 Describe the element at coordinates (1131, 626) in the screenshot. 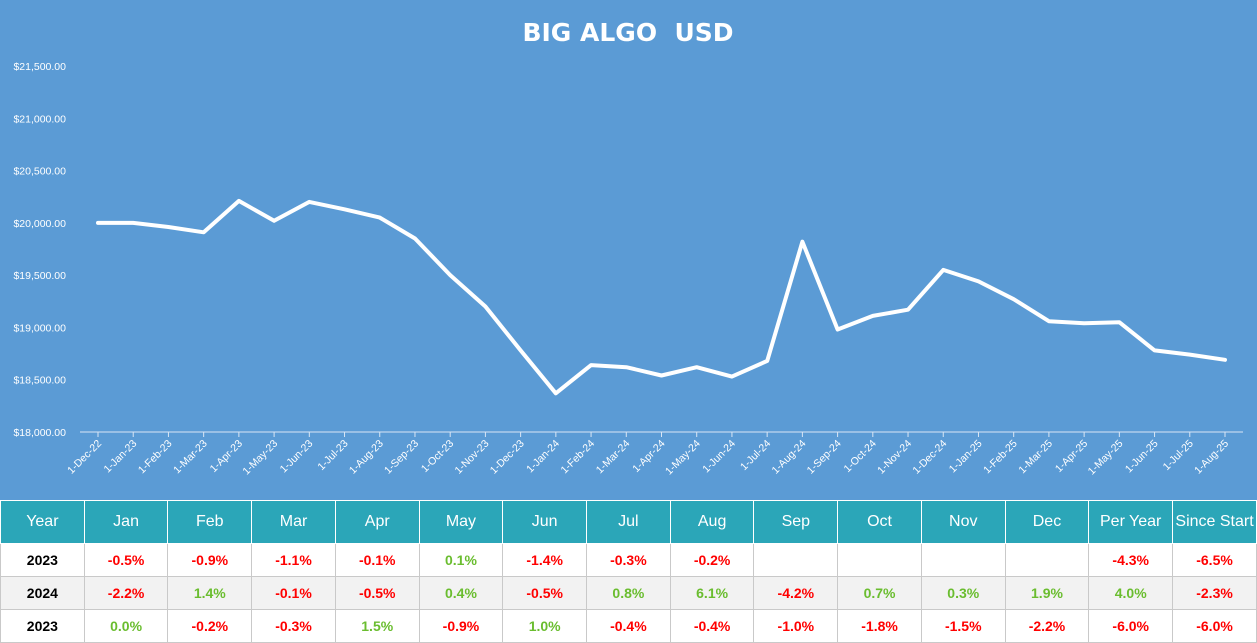

I see `return-cell: -6.0%` at that location.